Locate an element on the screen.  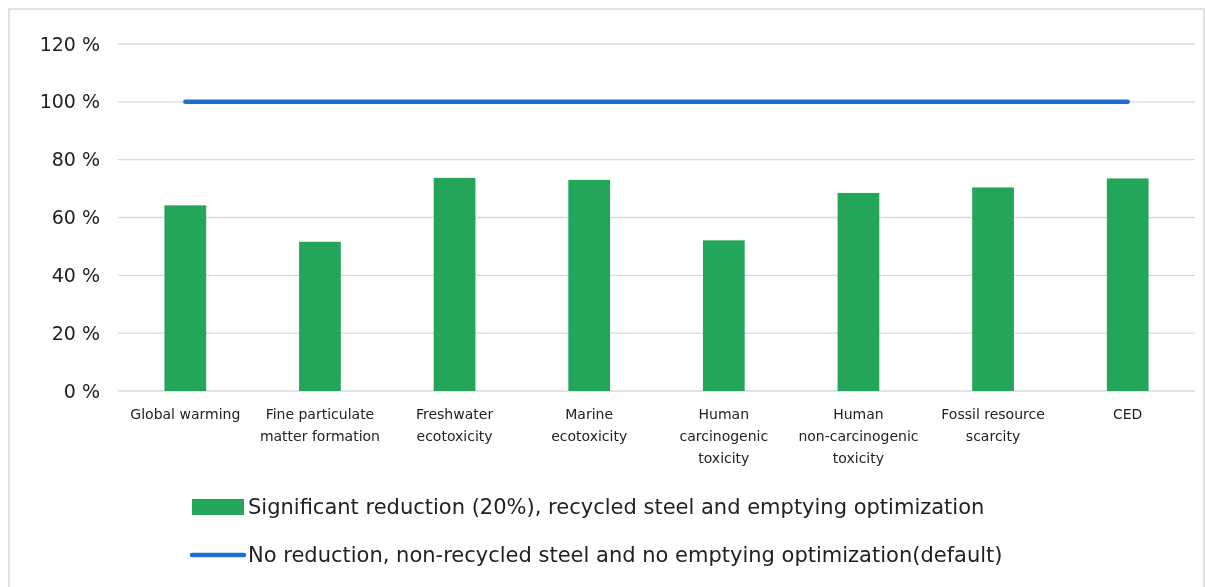
legend-label: No reduction, non-recycled steel and no emptying optimization(default) is located at coordinates (625, 555).